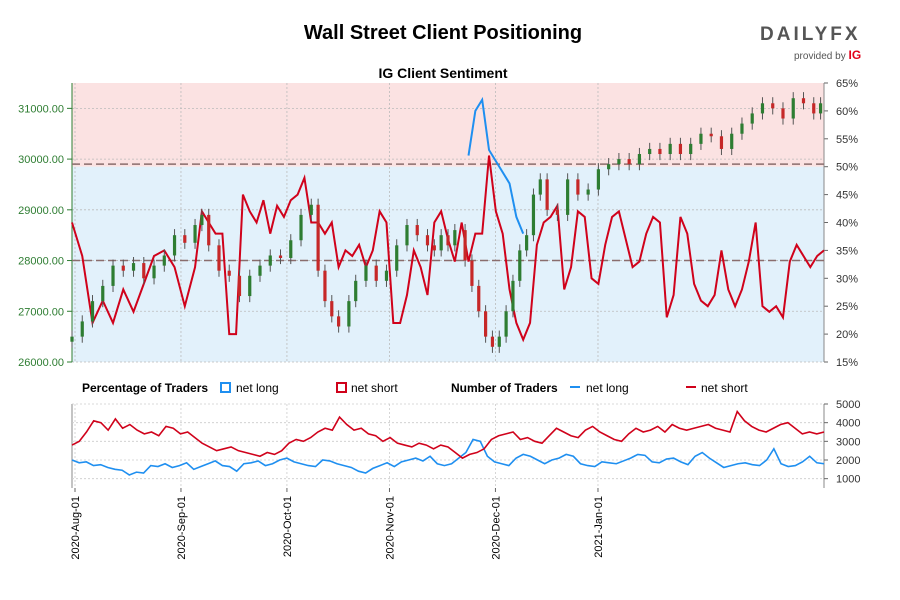 This screenshot has width=900, height=600. Describe the element at coordinates (810, 34) in the screenshot. I see `logo-wordmark: DAILYFX` at that location.